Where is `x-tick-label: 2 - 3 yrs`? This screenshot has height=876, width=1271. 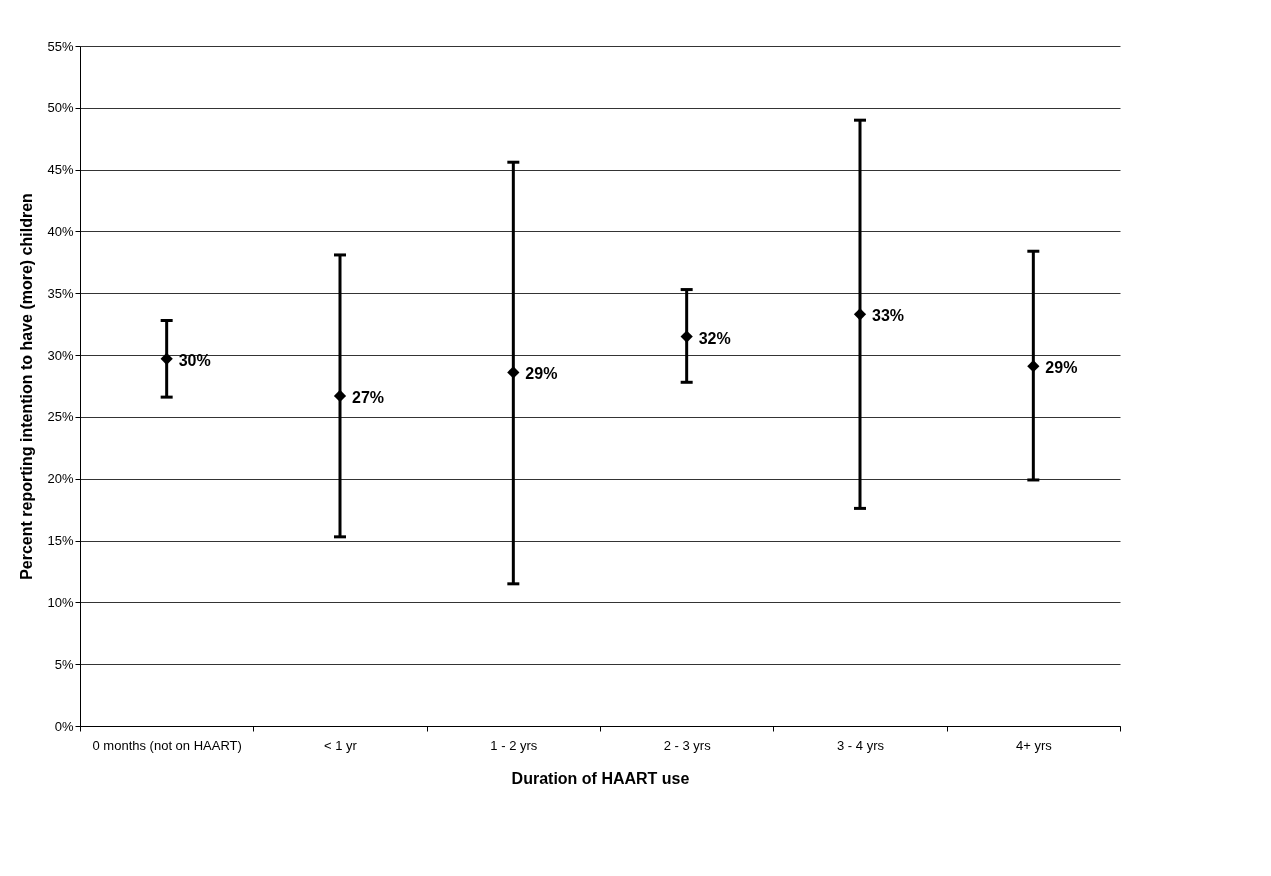
x-tick-label: 2 - 3 yrs is located at coordinates (687, 745).